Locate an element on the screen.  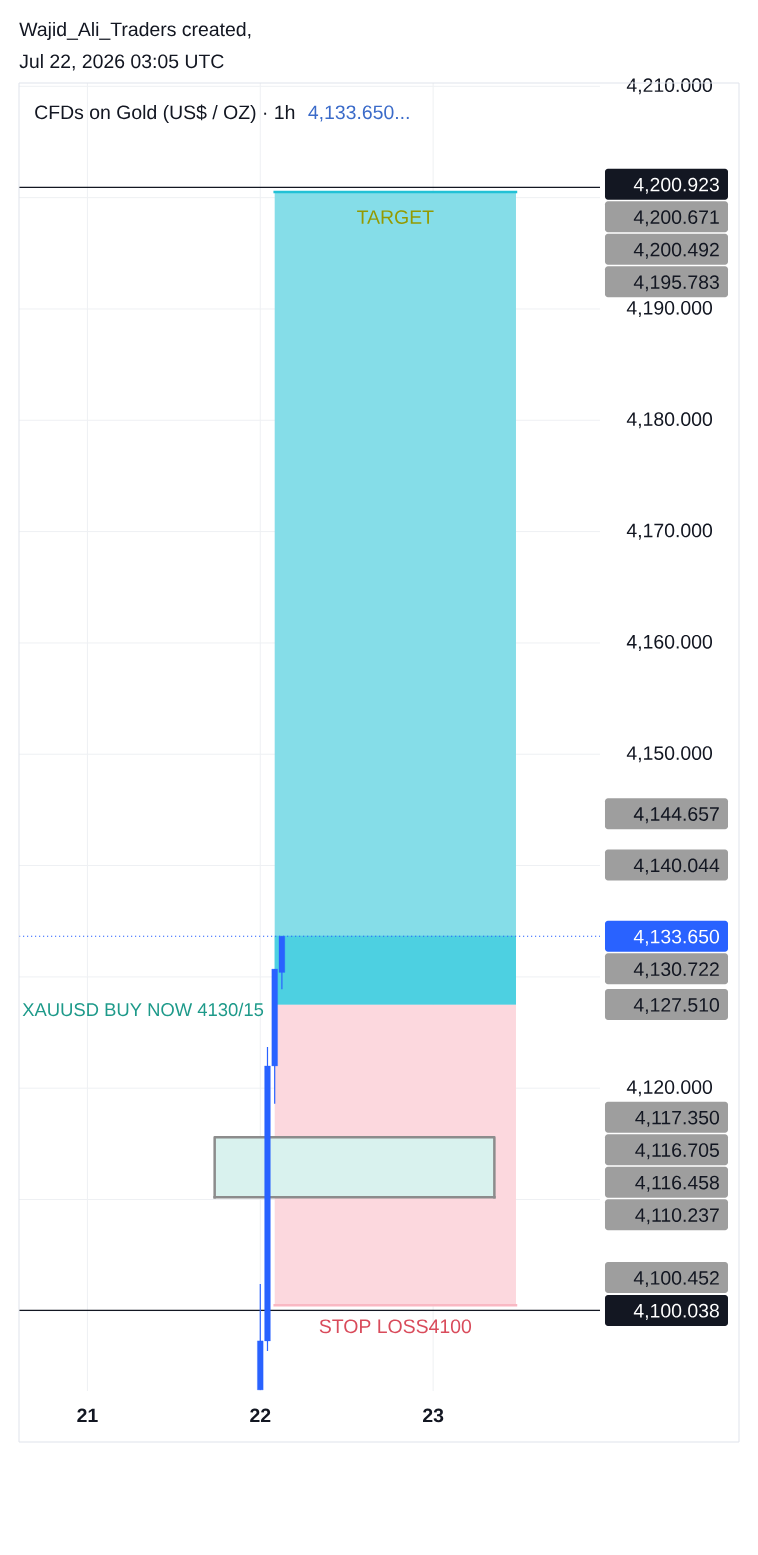
y2-tick-label: 4,130.722 is located at coordinates (676, 970).